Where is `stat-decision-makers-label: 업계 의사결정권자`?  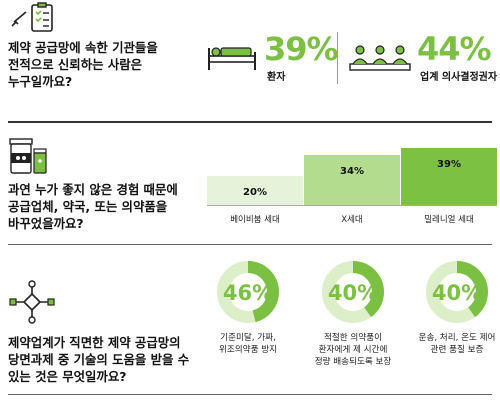
stat-decision-makers-label: 업계 의사결정권자 is located at coordinates (459, 77).